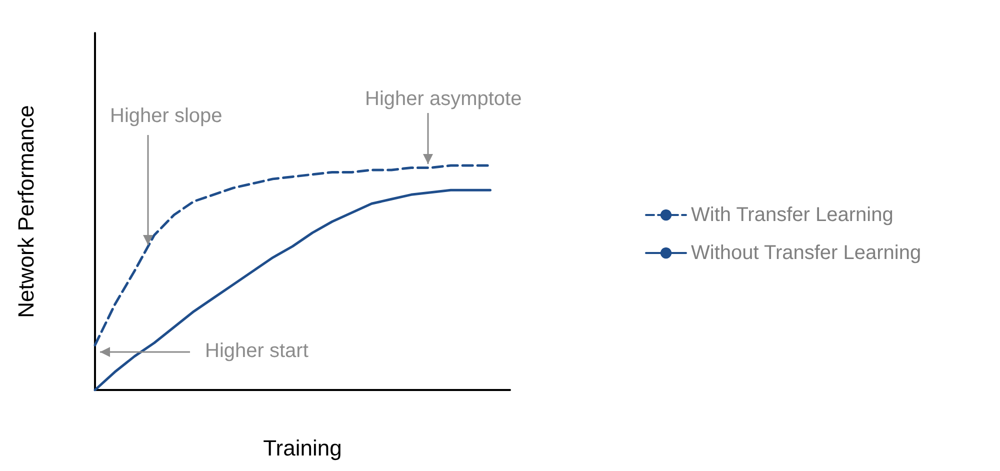  Describe the element at coordinates (26, 211) in the screenshot. I see `y-axis-title: Network Performance` at that location.